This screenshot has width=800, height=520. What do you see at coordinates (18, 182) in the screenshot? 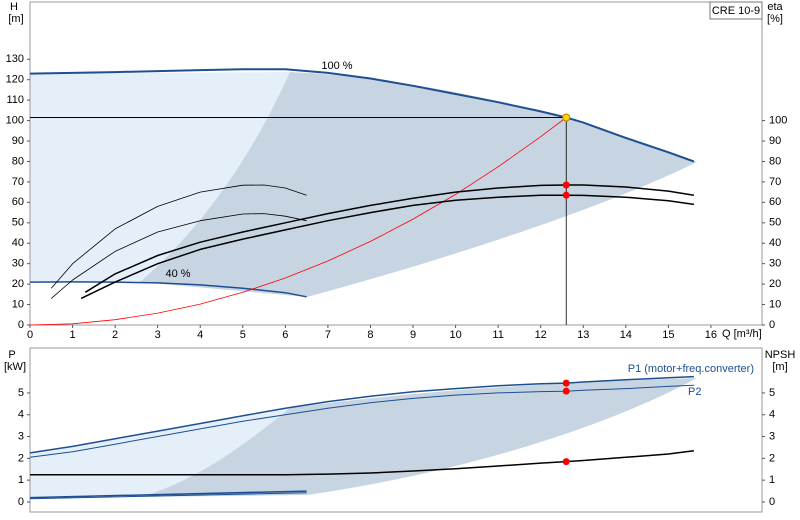
I see `y-tick-label: 70` at bounding box center [18, 182].